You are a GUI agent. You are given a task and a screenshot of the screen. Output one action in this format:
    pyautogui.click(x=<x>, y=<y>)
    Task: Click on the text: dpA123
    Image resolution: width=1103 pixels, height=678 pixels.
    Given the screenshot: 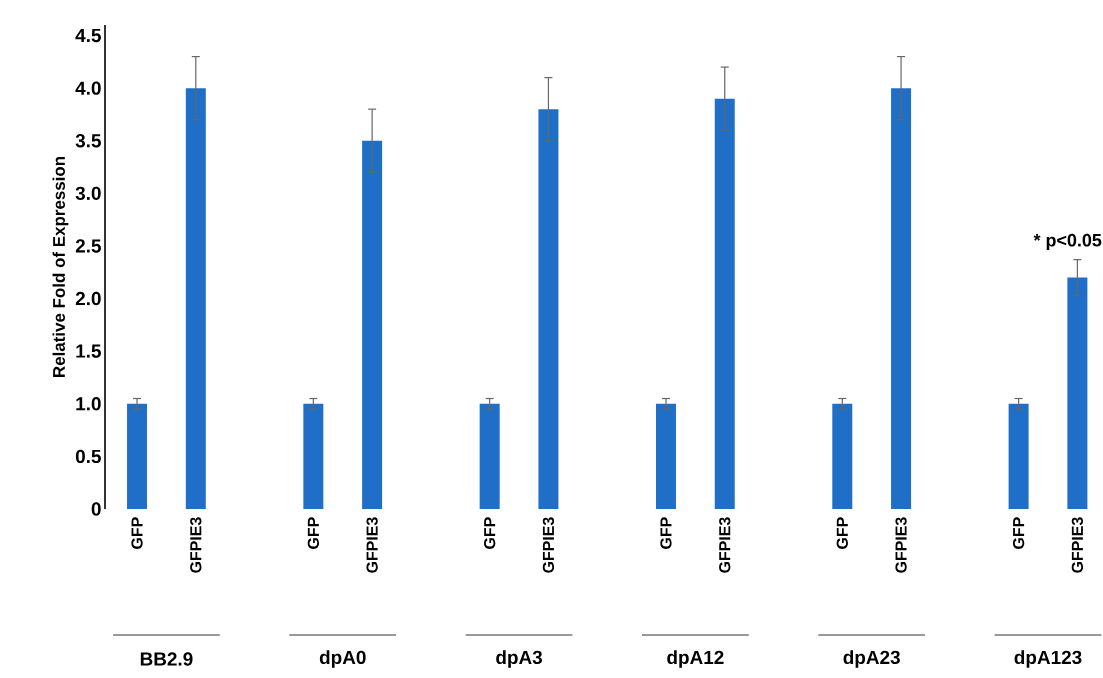 What is the action you would take?
    pyautogui.click(x=1048, y=659)
    